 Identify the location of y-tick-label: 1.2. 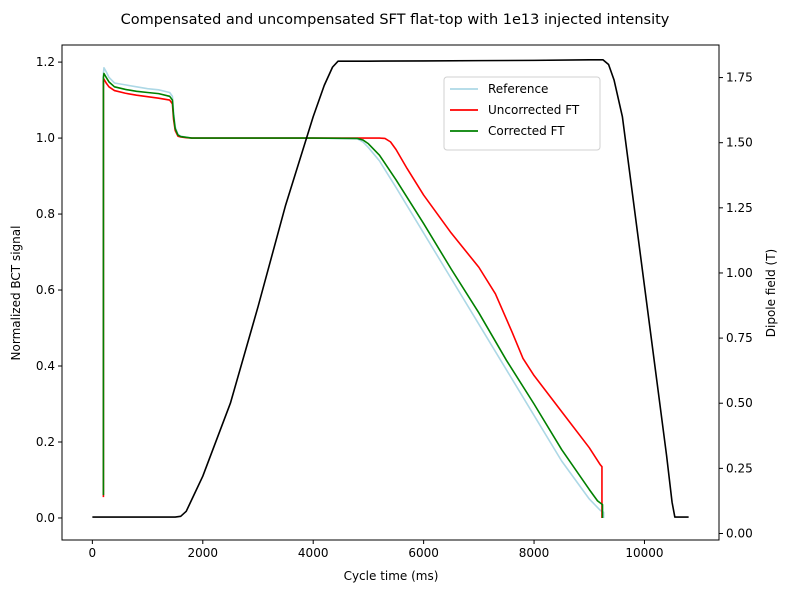
(45, 62).